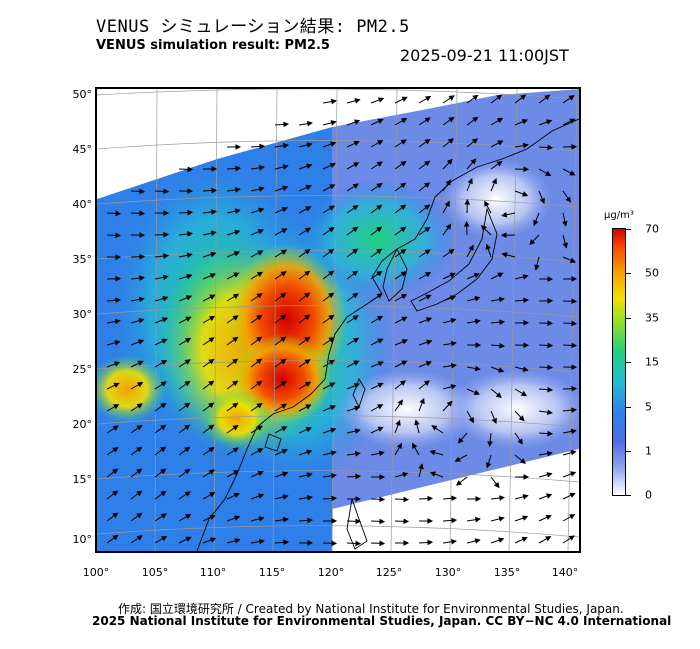 The image size is (700, 649). What do you see at coordinates (96, 572) in the screenshot?
I see `lon-tick-100: 100°` at bounding box center [96, 572].